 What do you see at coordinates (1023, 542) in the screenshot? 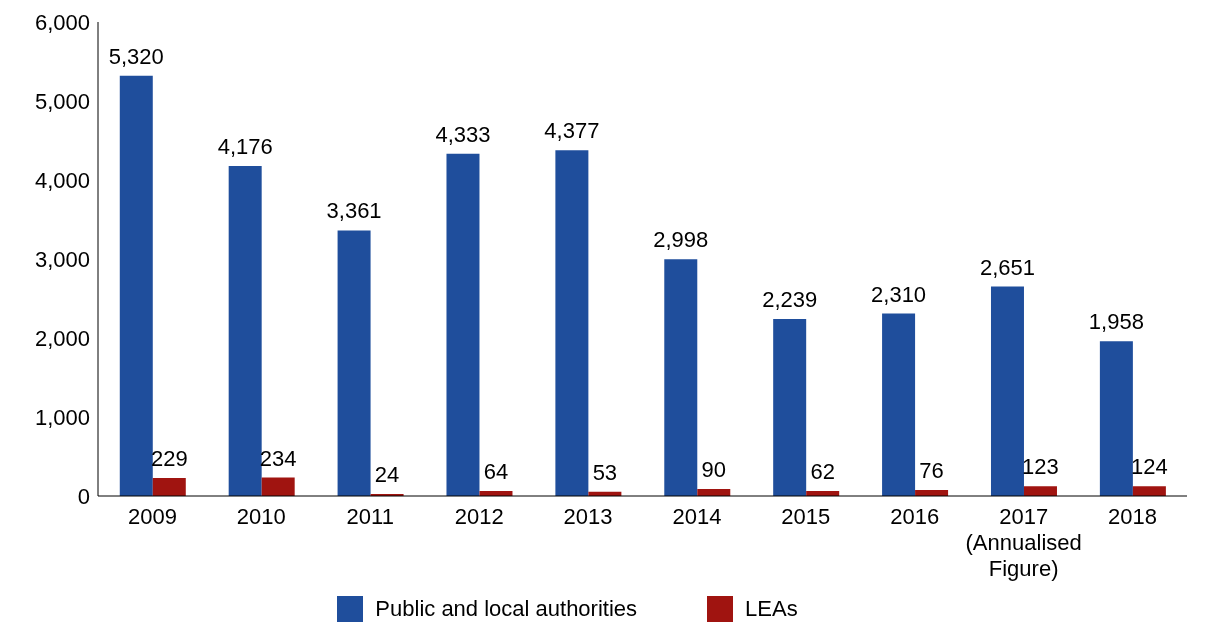
I see `x-tick-label: 2017 (Annualised Figure)` at bounding box center [1023, 542].